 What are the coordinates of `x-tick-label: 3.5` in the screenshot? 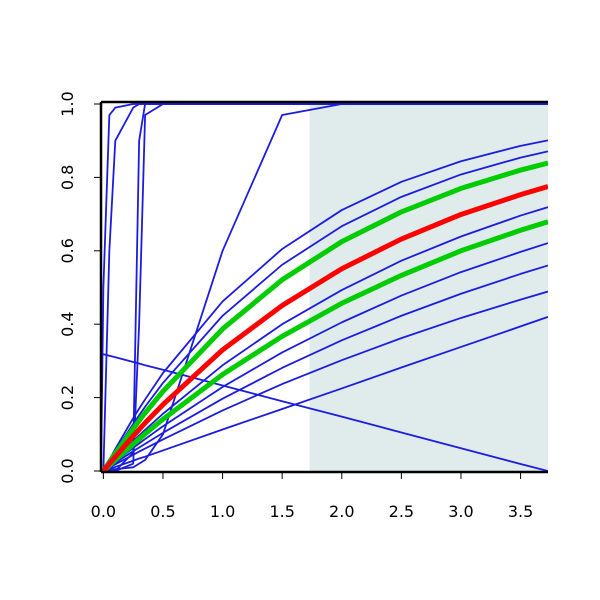 It's located at (520, 511).